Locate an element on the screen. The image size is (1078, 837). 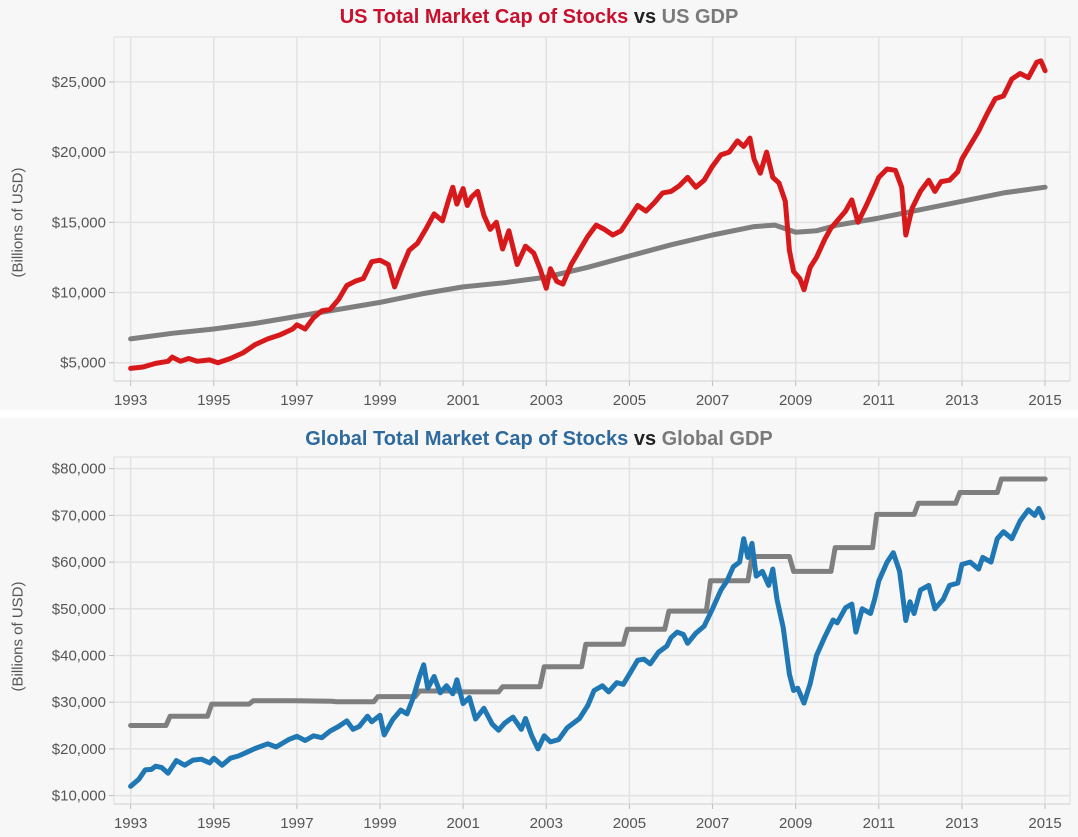
y-tick-label: $40,000 is located at coordinates (79, 655).